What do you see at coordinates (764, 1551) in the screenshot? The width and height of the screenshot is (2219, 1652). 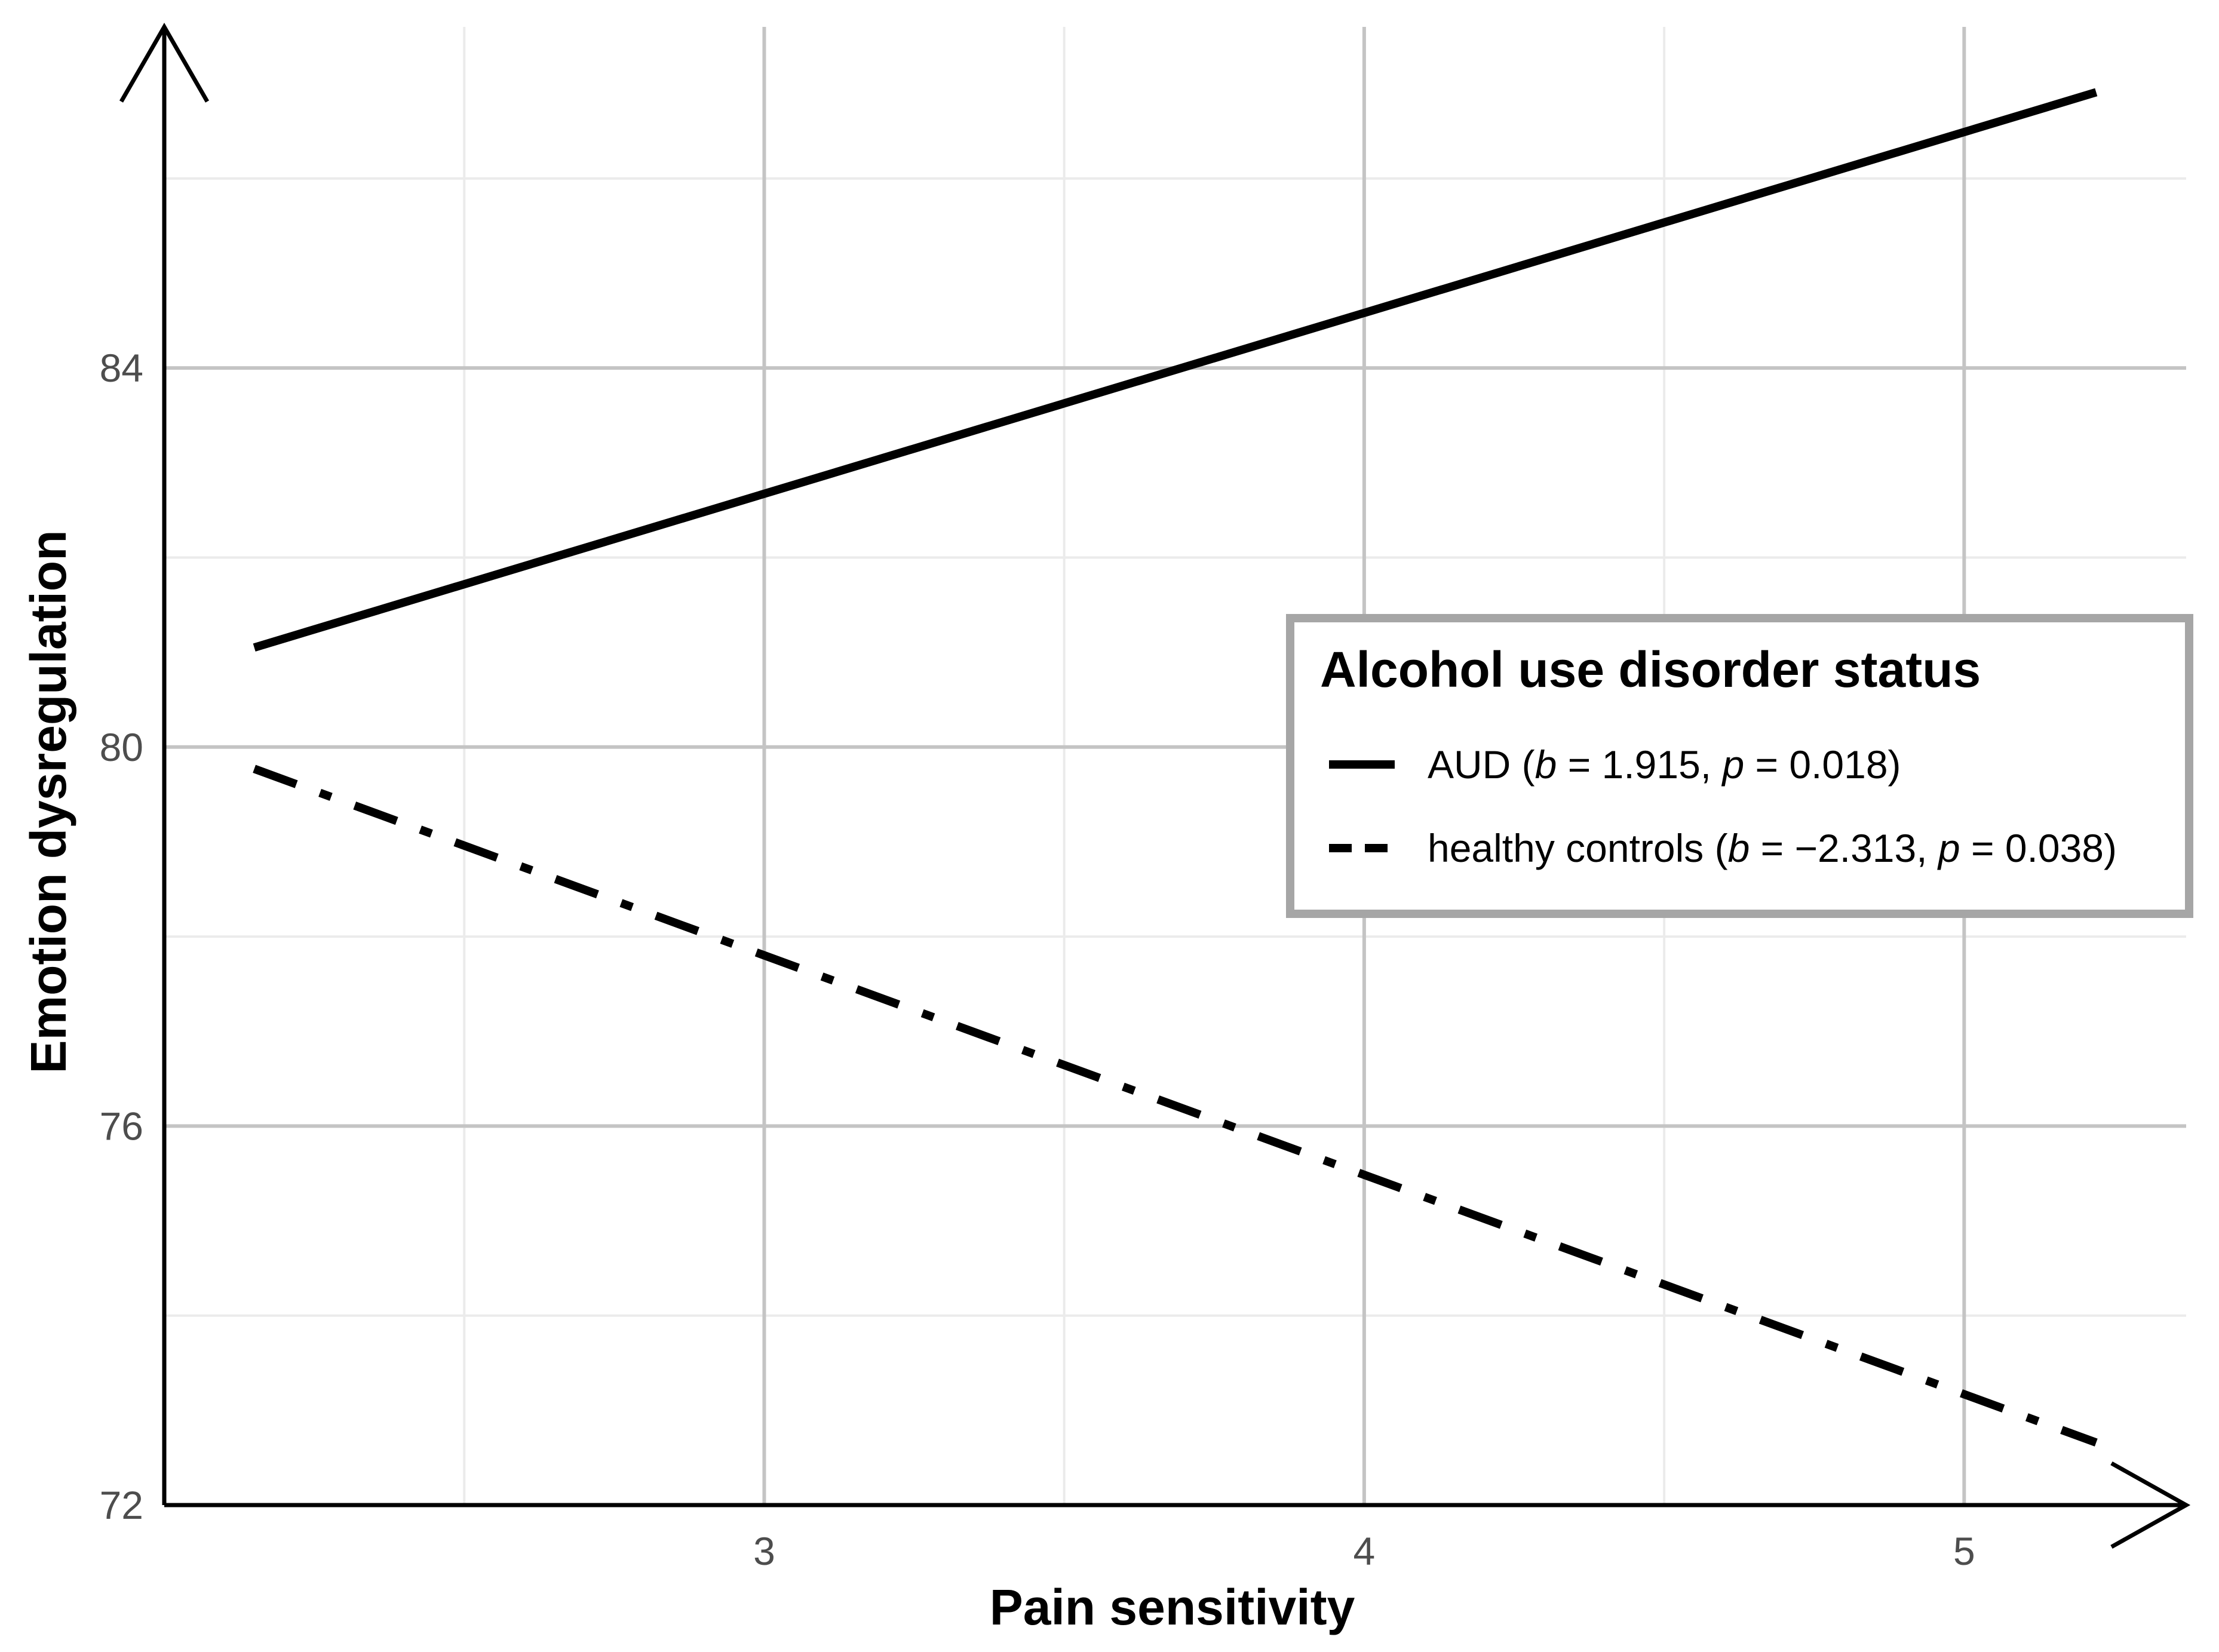 I see `x-tick-label: 3` at bounding box center [764, 1551].